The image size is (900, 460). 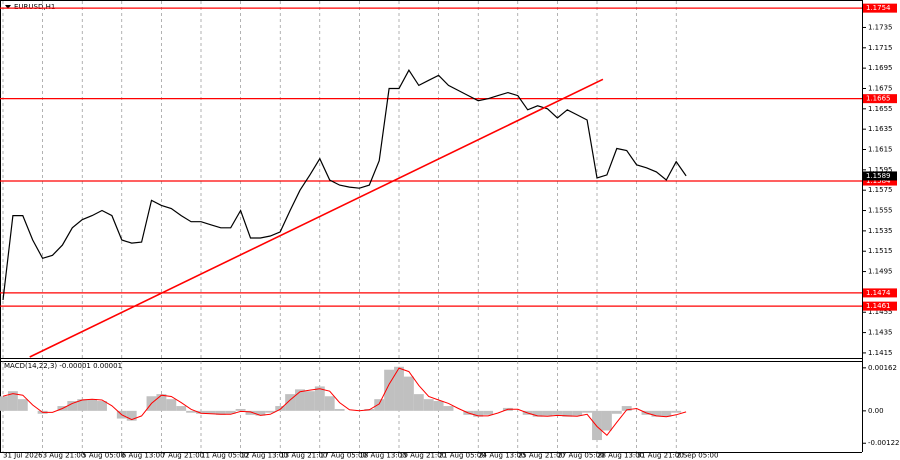 I want to click on x-tick-label: 12 Aug 13:00, so click(x=264, y=456).